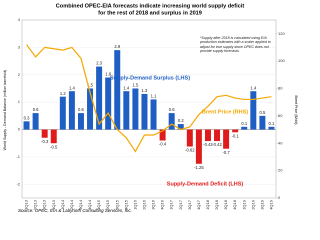 The width and height of the screenshot is (320, 240). I want to click on x-tick-label: 4Q17, so click(198, 204).